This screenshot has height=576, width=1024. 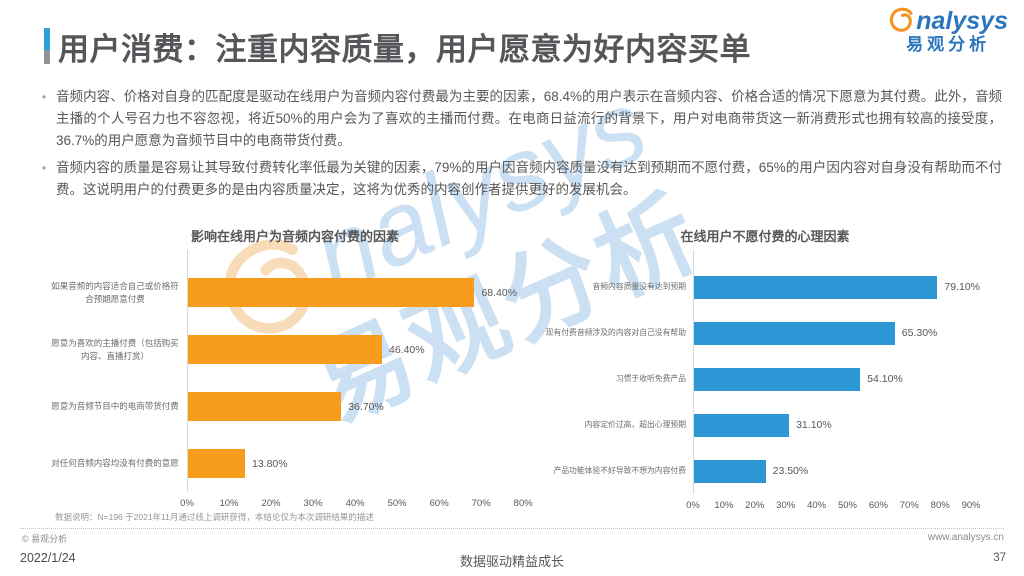 I want to click on footer-slogan: 数据驱动精益成长, so click(x=511, y=561).